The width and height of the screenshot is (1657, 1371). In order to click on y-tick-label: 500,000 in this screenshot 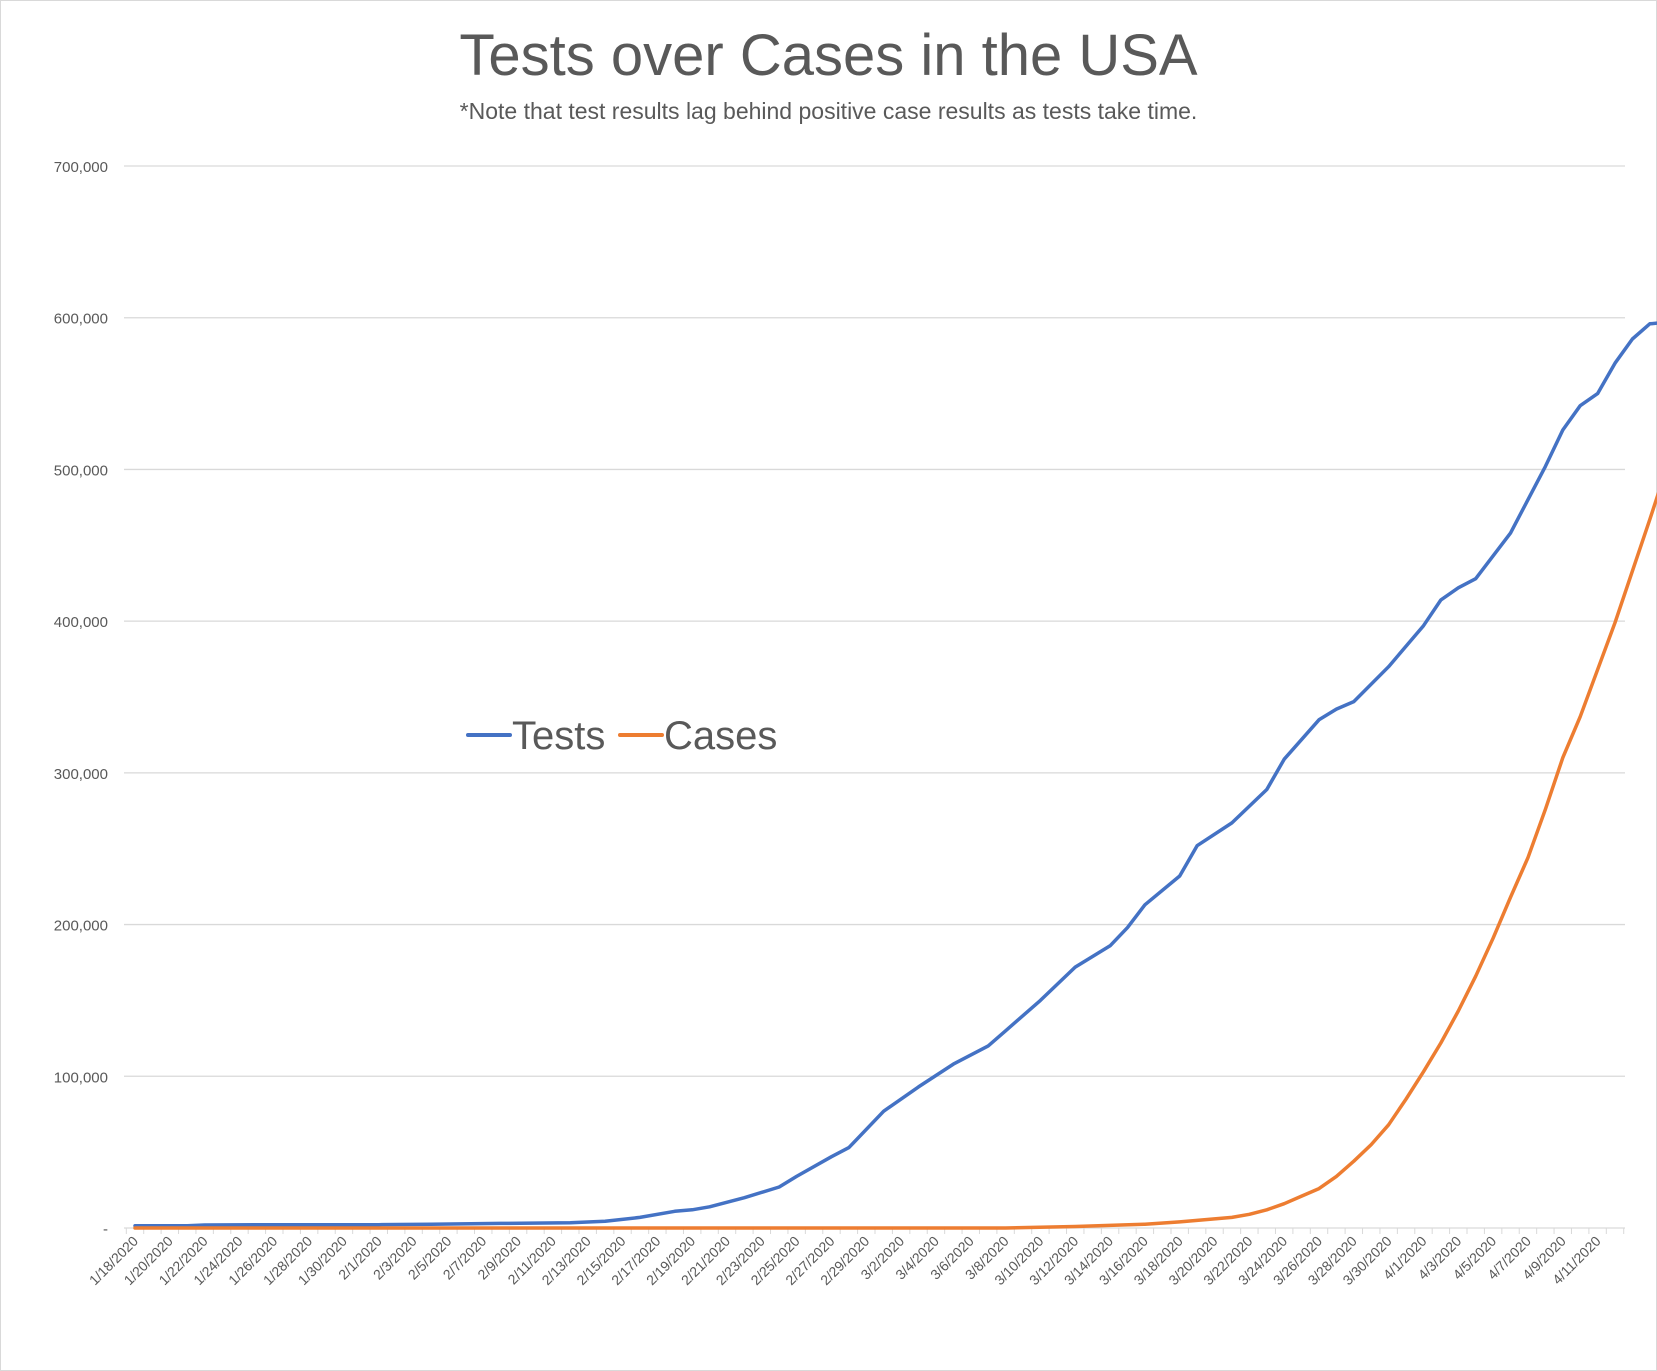, I will do `click(81, 470)`.